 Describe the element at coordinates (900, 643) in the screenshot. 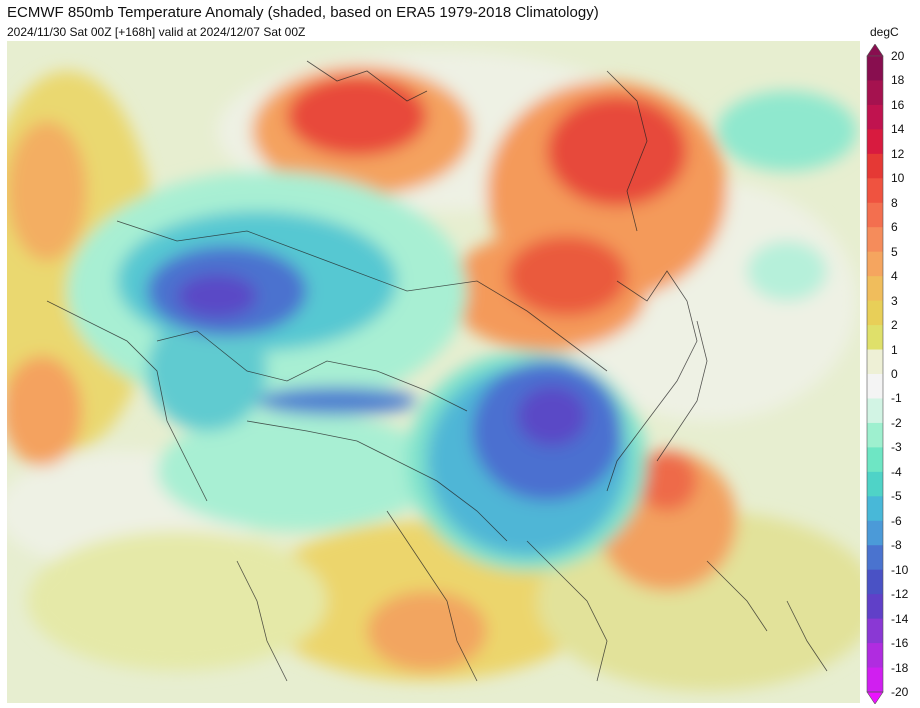

I see `colorbar-tick-label: -16` at that location.